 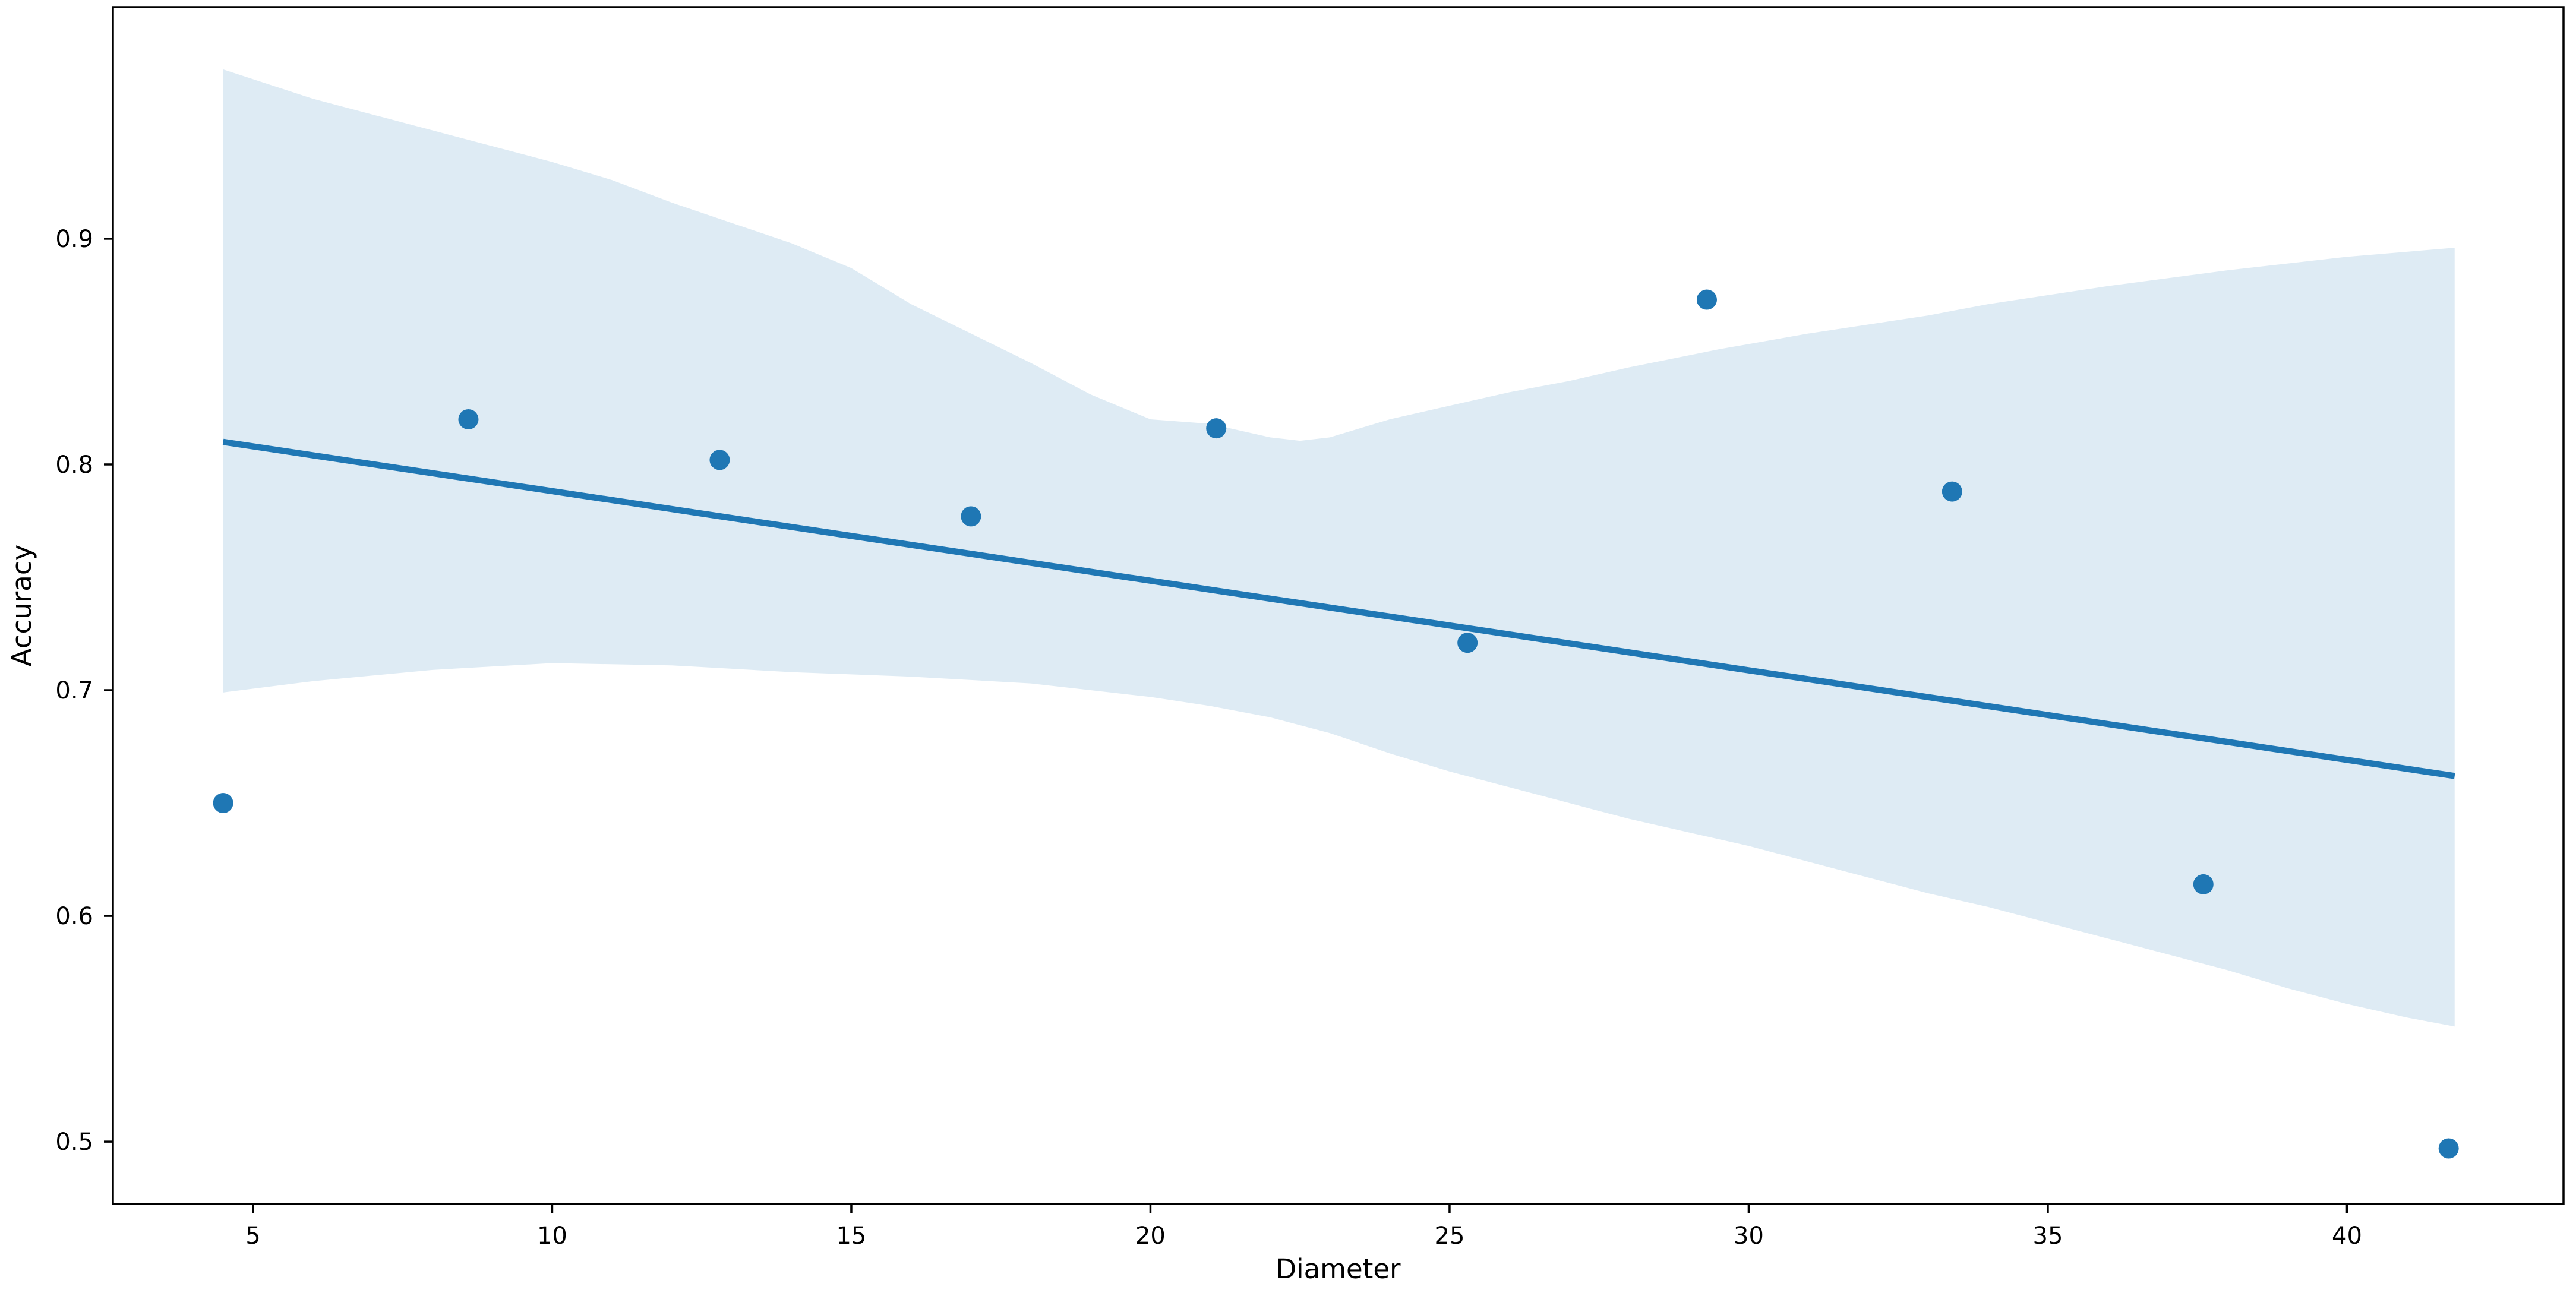 I want to click on x-tick-label: 25, so click(x=1450, y=1236).